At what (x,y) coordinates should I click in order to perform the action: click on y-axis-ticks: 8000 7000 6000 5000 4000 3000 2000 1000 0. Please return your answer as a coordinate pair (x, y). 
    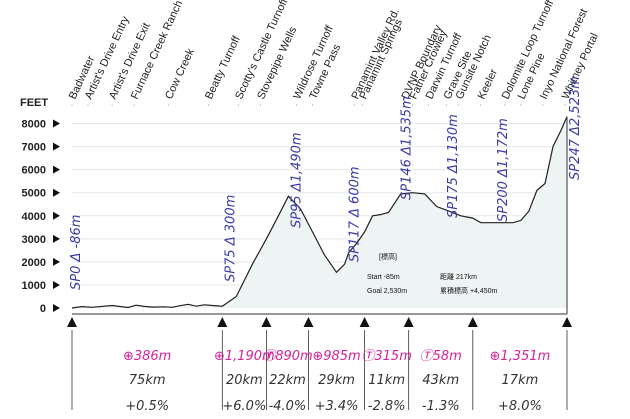
    Looking at the image, I should click on (41, 217).